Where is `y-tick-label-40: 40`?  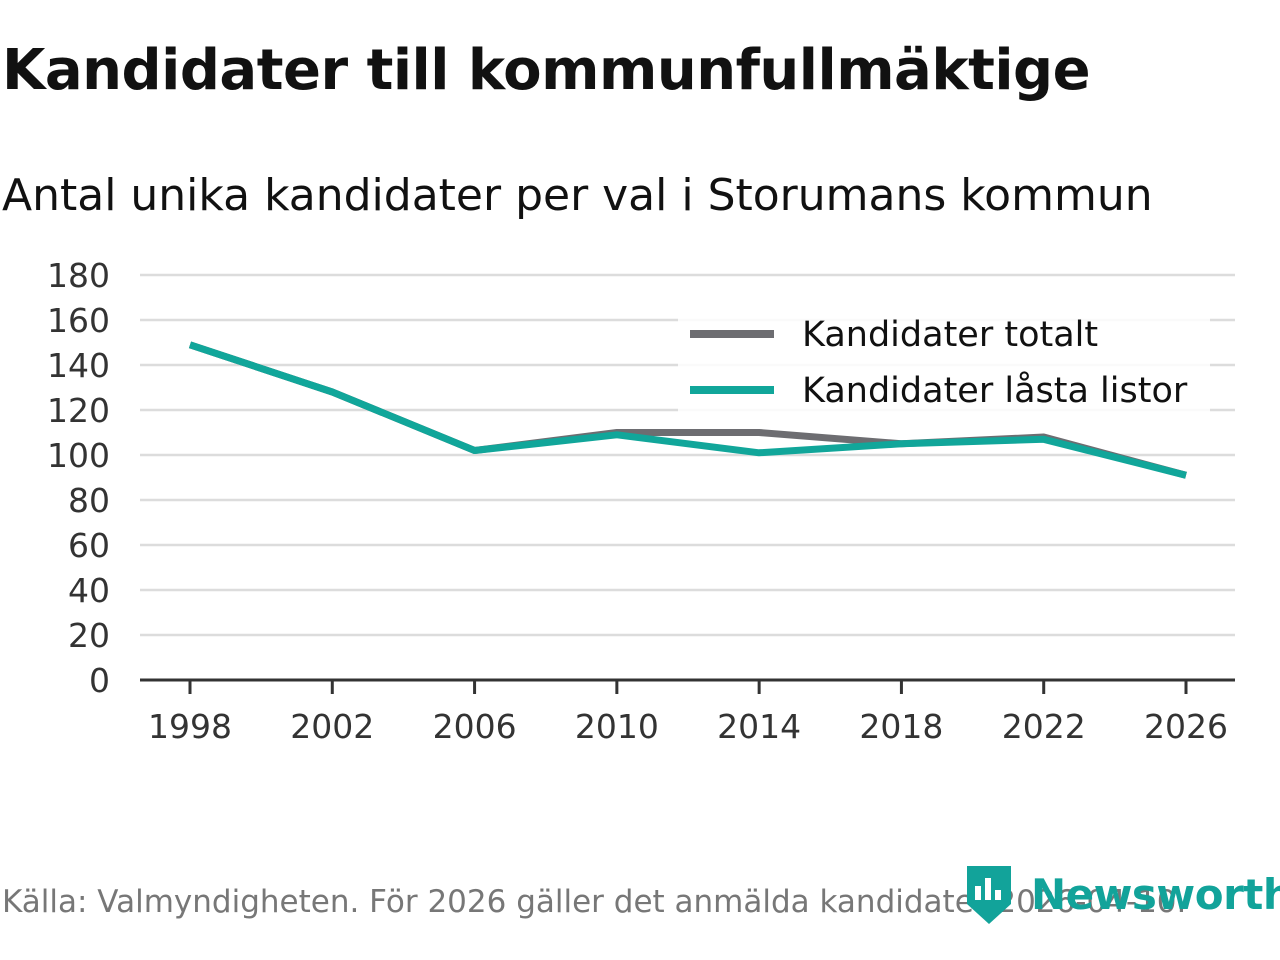 y-tick-label-40: 40 is located at coordinates (89, 590).